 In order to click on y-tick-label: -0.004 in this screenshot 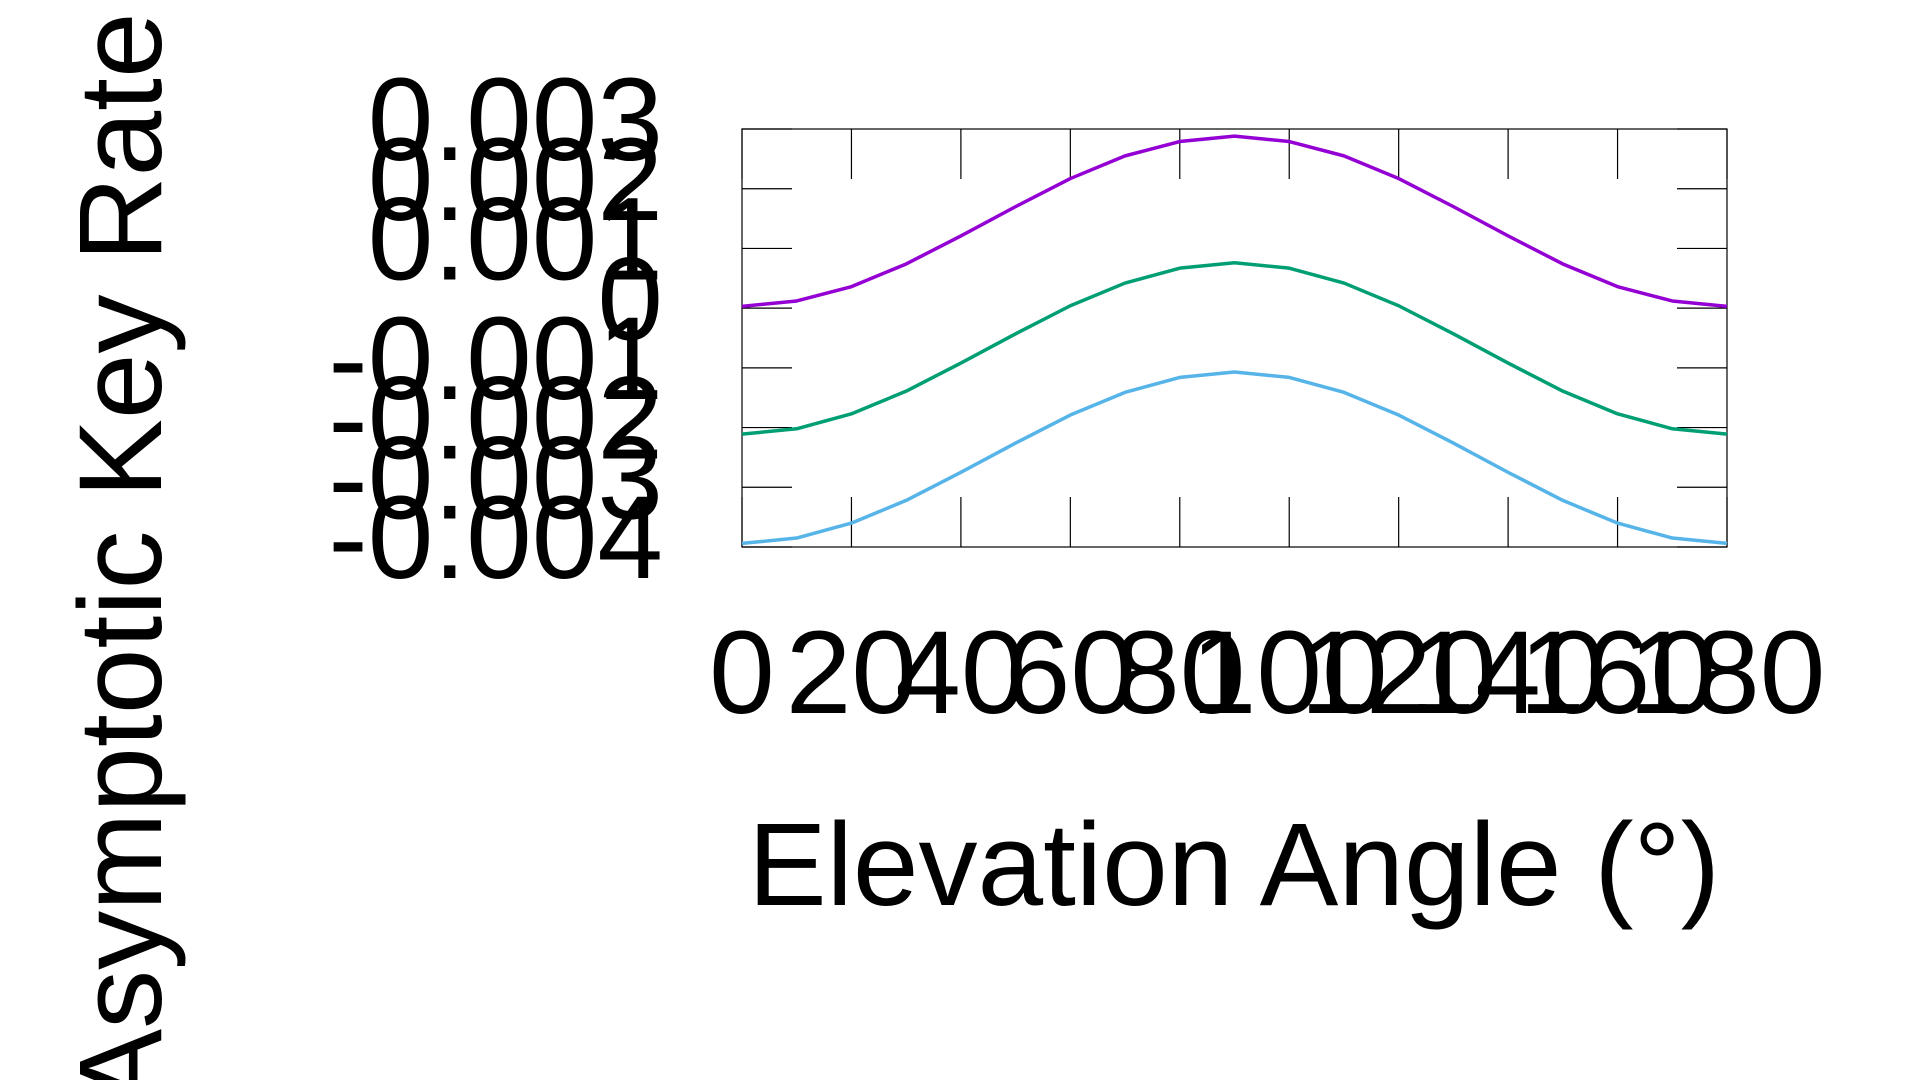, I will do `click(495, 538)`.